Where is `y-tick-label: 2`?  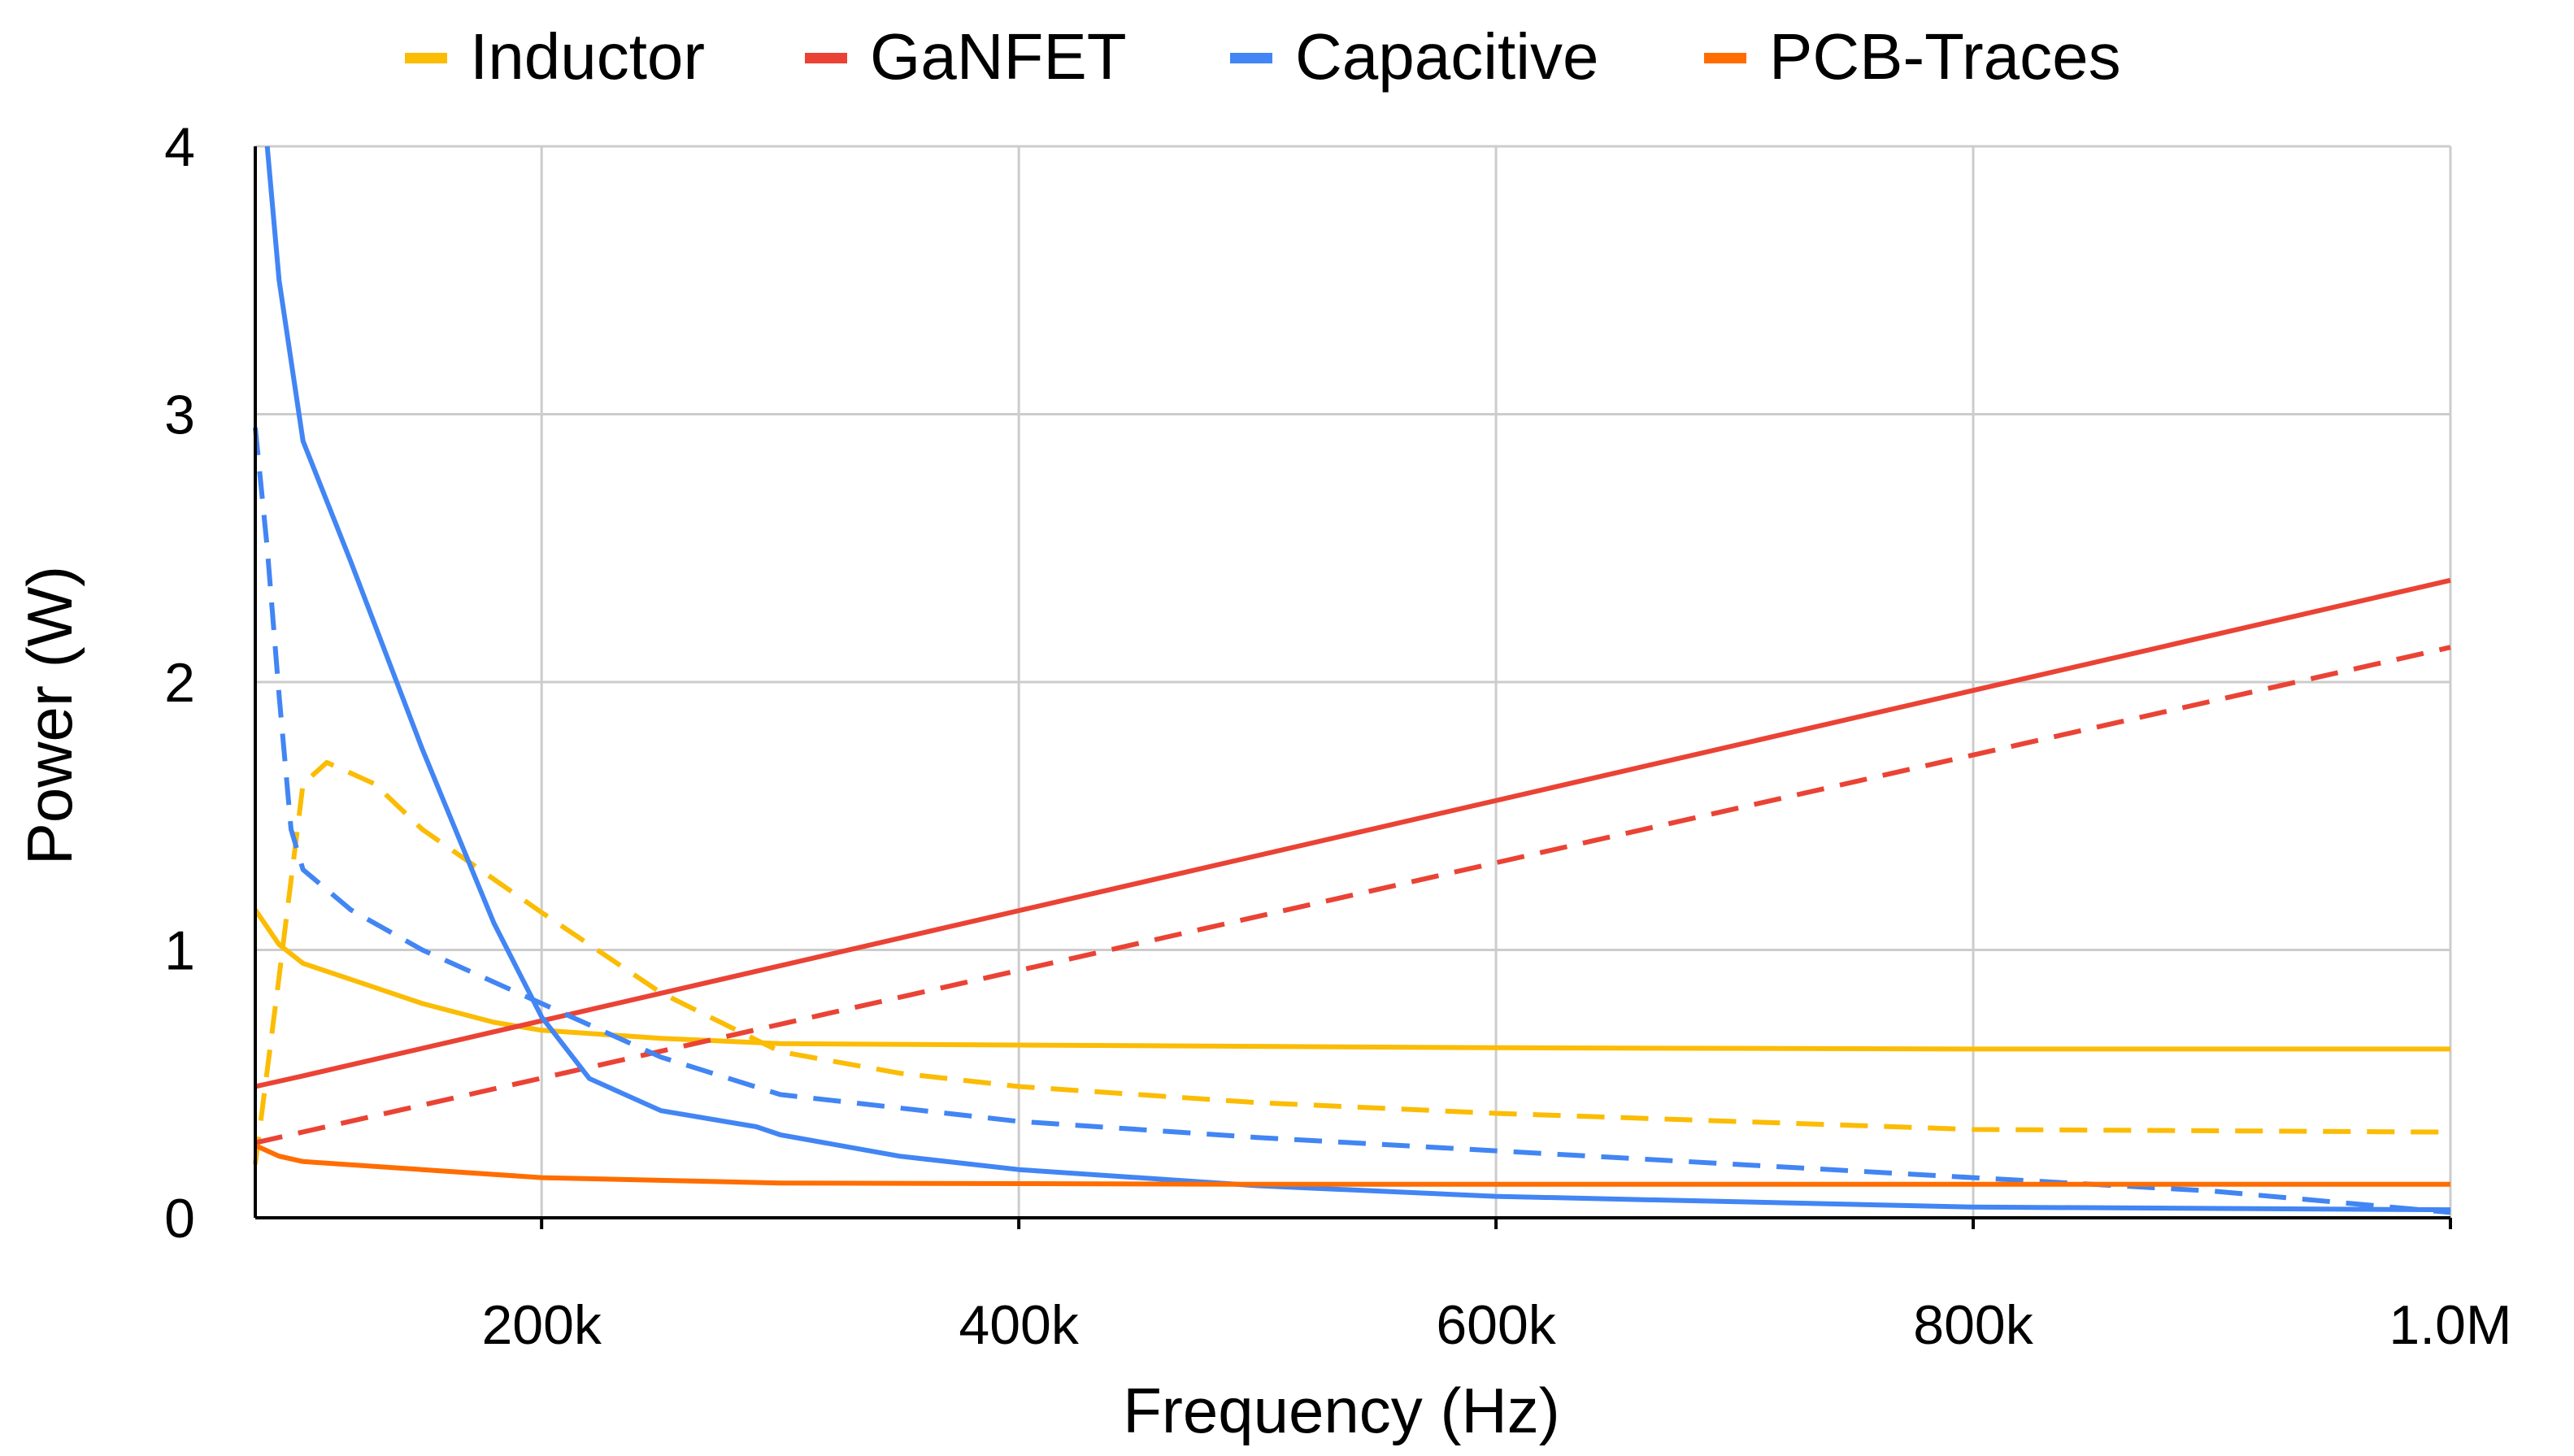
y-tick-label: 2 is located at coordinates (179, 683).